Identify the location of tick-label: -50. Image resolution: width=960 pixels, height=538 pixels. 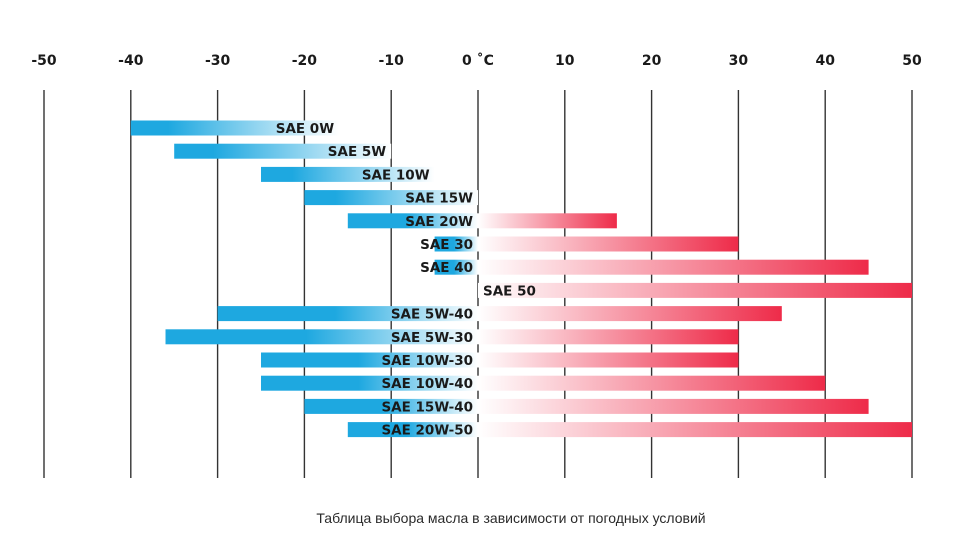
(44, 61).